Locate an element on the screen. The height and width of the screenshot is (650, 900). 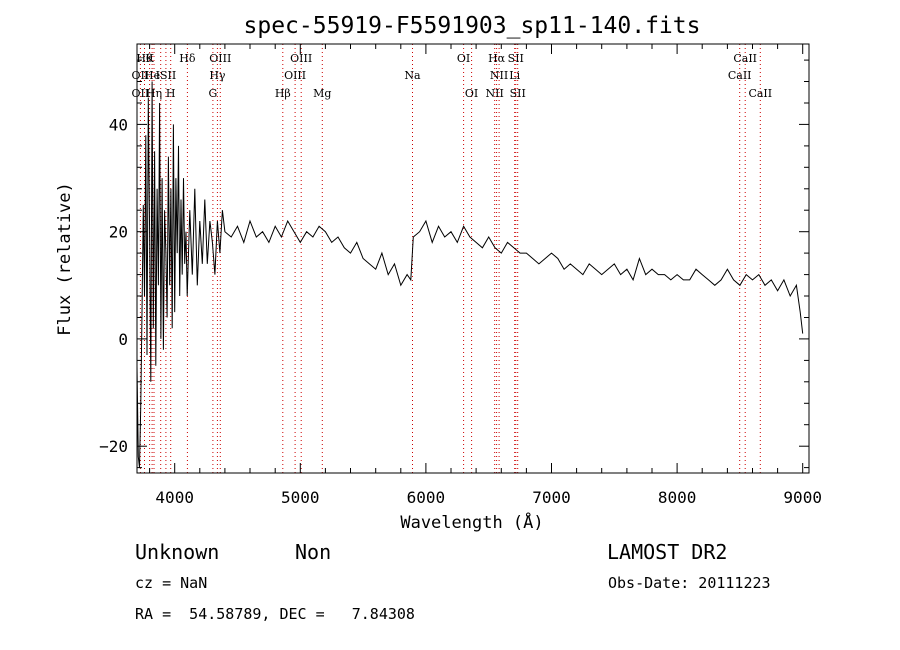
observation-date: Obs-Date: 20111223 is located at coordinates (689, 583).